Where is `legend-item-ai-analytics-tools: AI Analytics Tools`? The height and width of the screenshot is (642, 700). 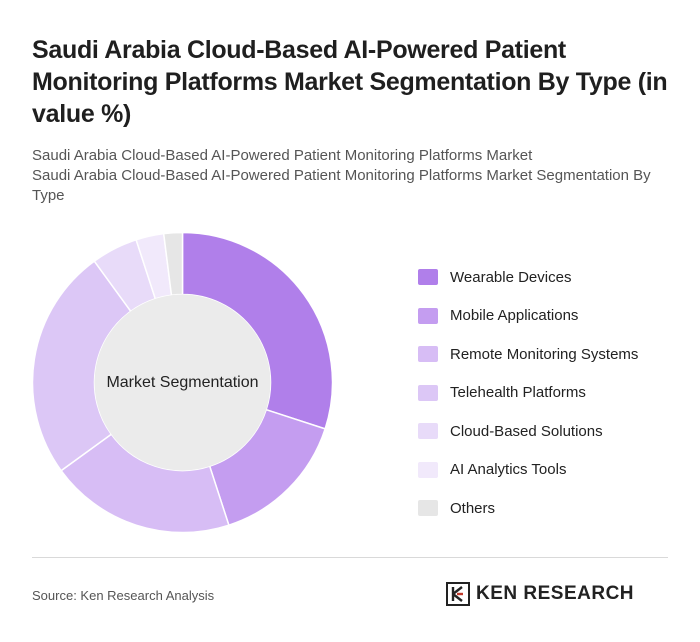 legend-item-ai-analytics-tools: AI Analytics Tools is located at coordinates (528, 470).